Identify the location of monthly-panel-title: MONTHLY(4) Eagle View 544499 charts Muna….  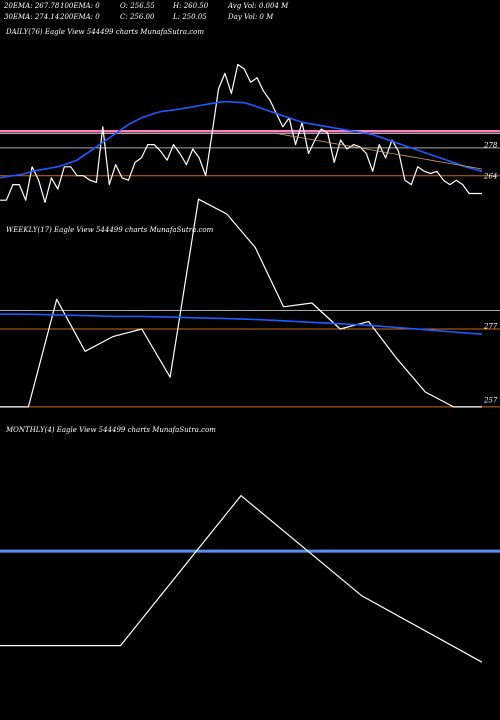
(110, 430).